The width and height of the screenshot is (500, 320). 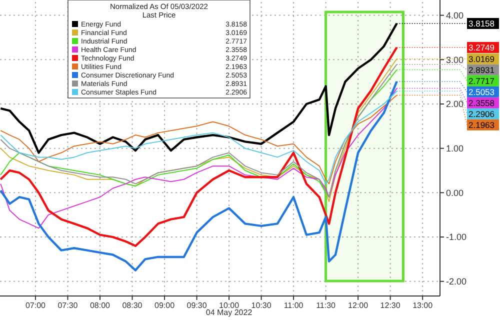 I want to click on data-label: 3.8158, so click(x=481, y=23).